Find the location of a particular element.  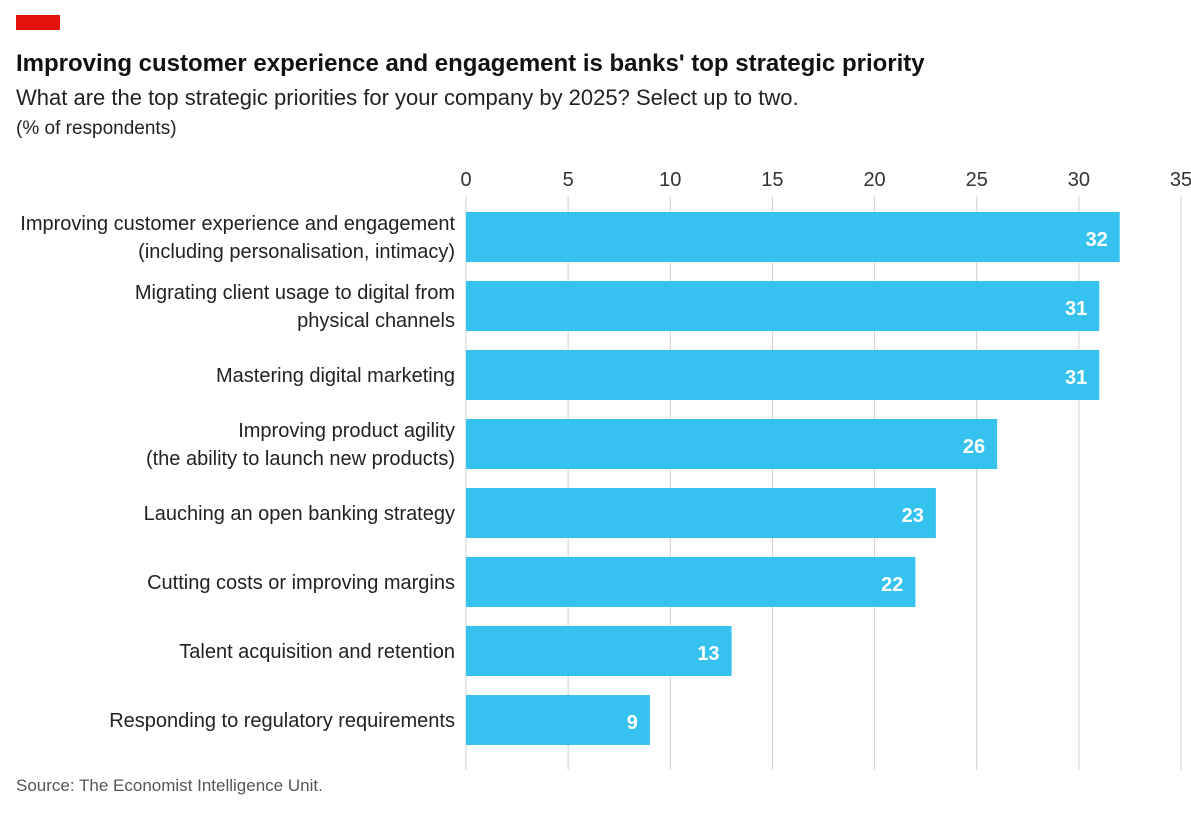

brand-accent-bar is located at coordinates (38, 22).